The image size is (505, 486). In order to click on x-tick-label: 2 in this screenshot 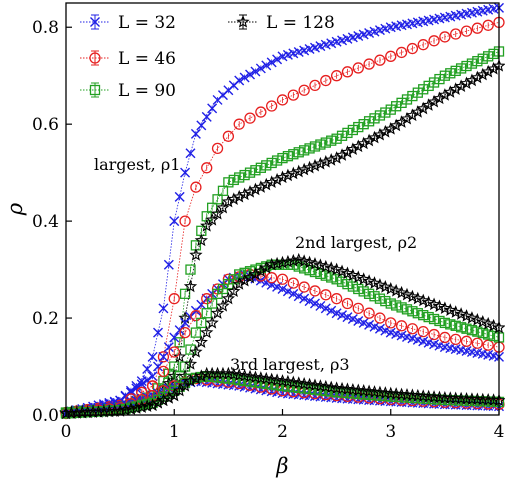, I will do `click(282, 432)`.